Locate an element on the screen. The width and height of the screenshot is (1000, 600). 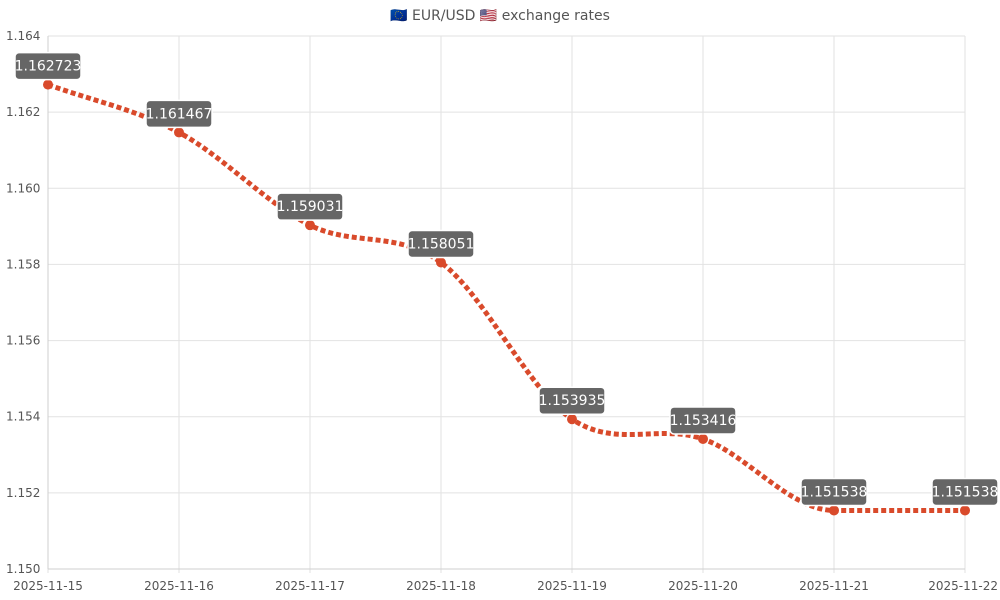
data-label: 1.158051 is located at coordinates (441, 244).